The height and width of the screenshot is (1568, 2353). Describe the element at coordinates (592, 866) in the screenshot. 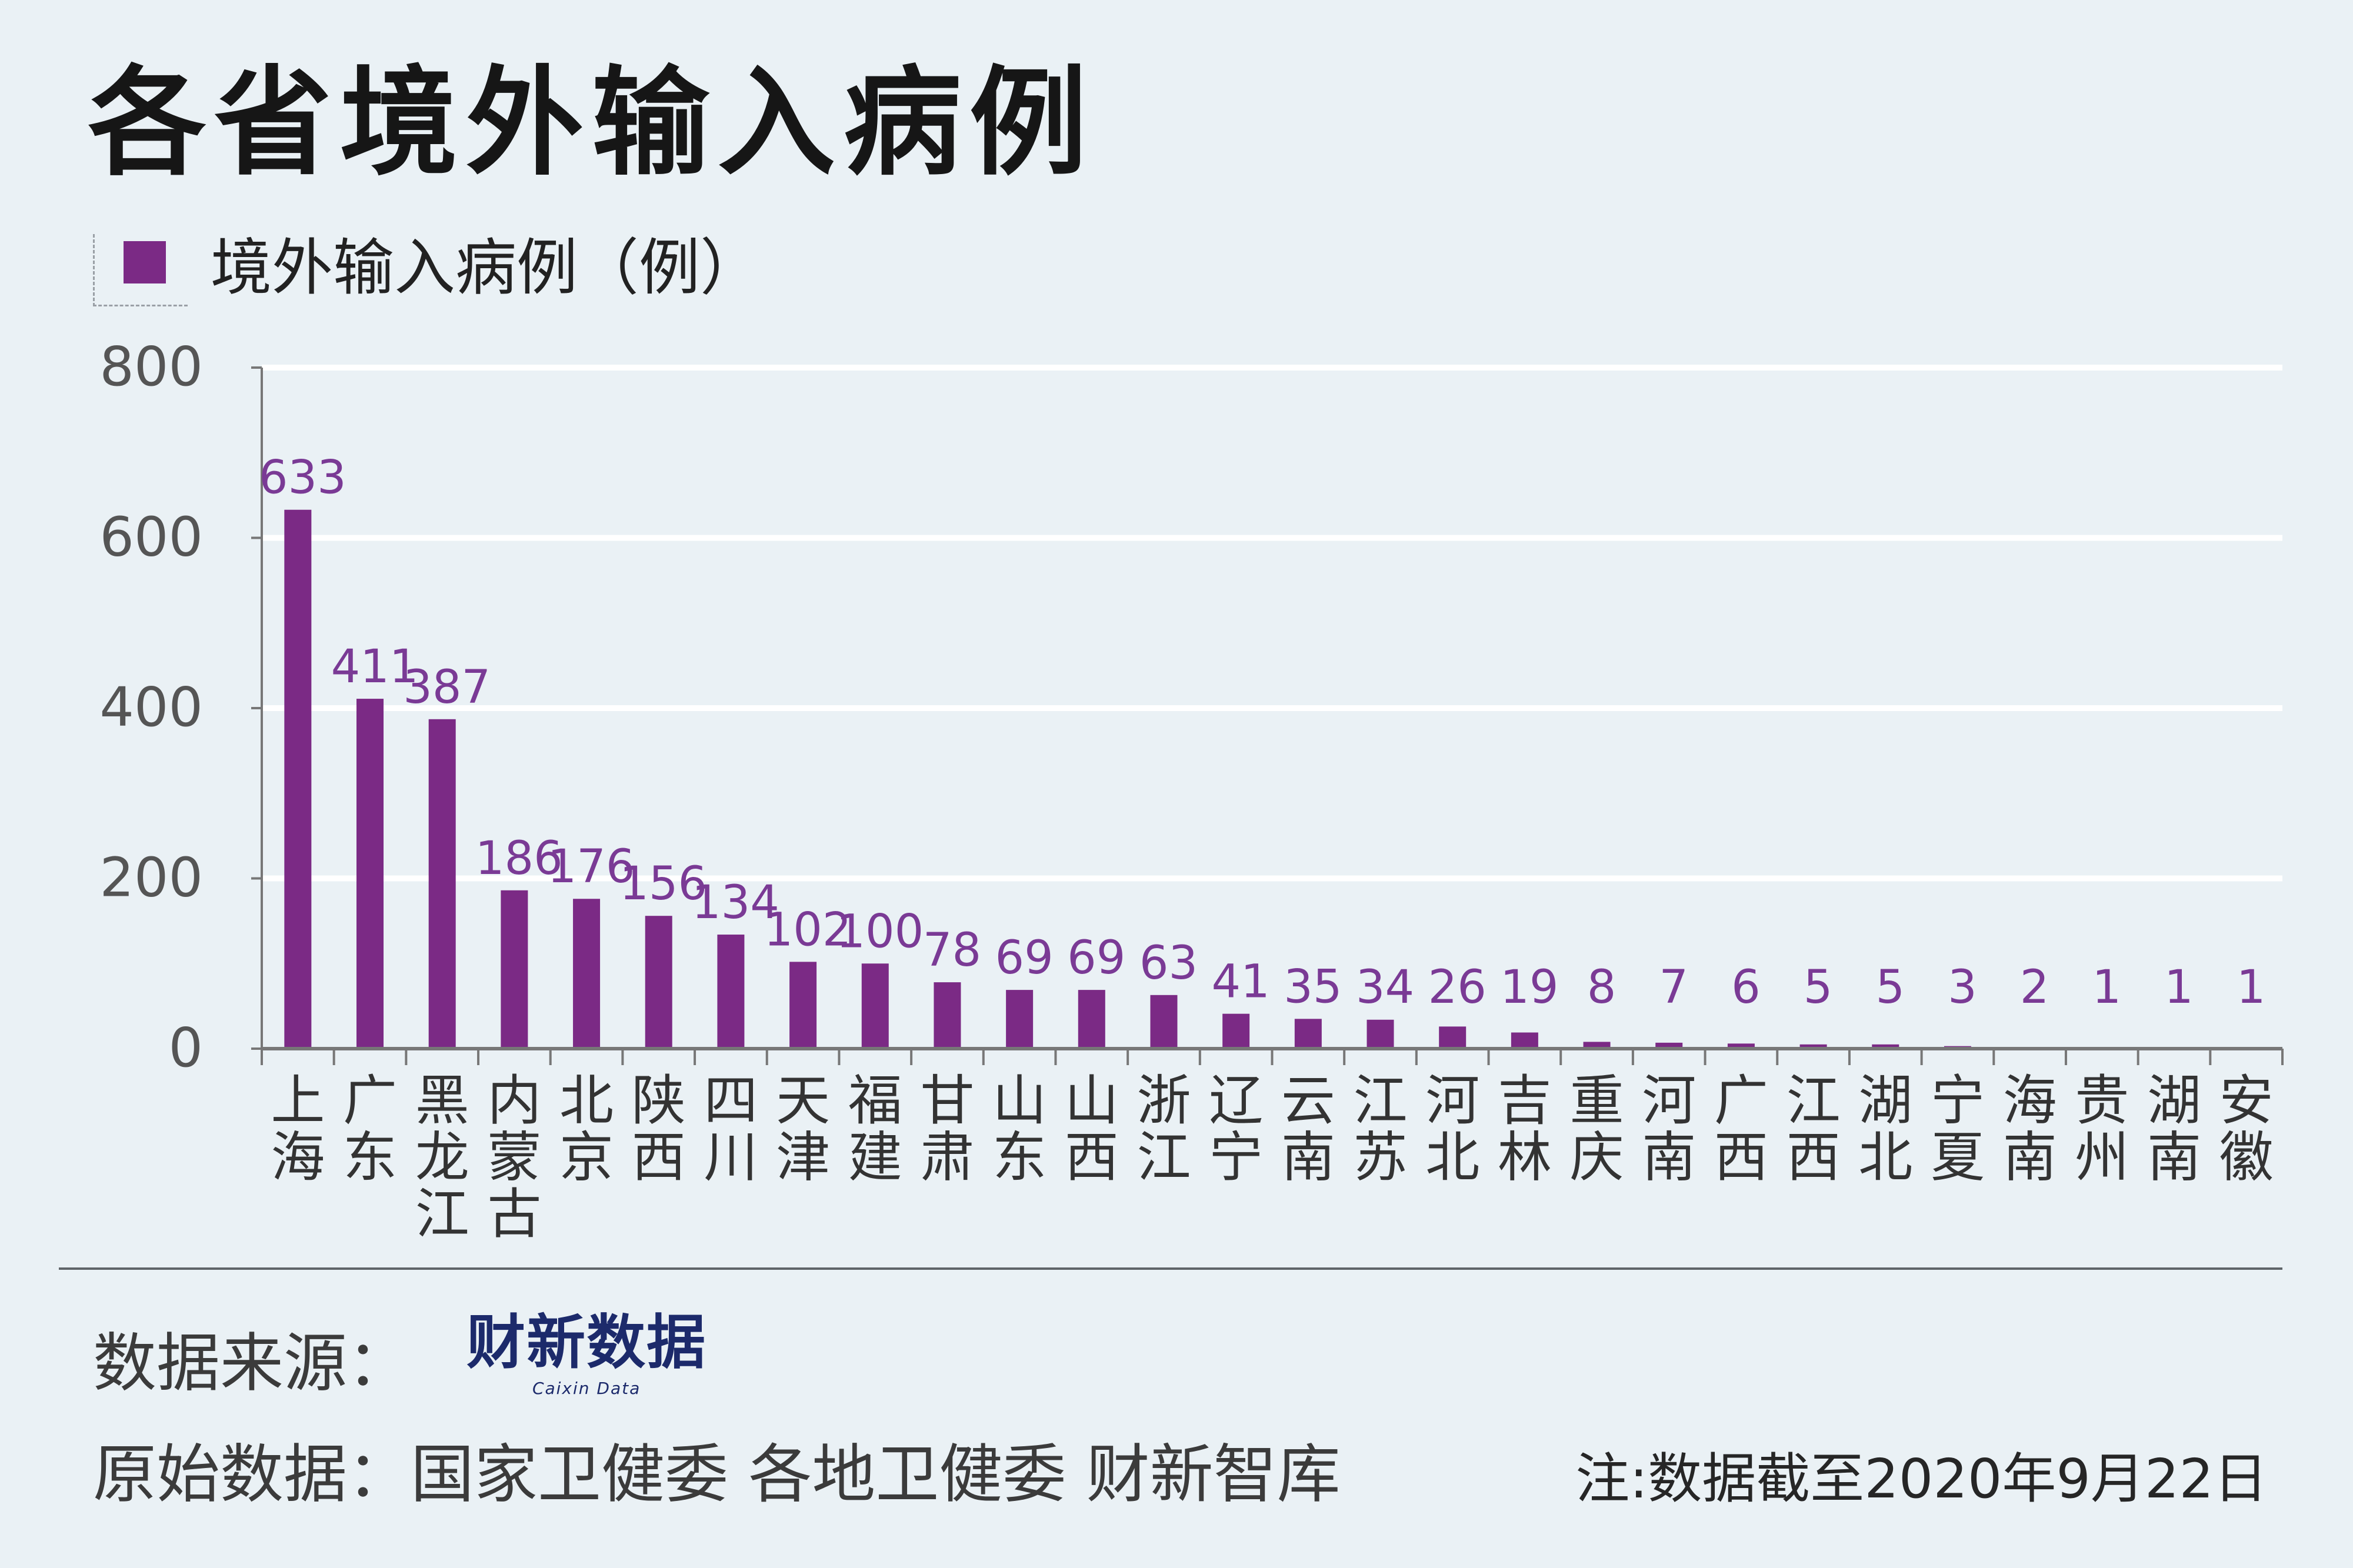

I see `bar-value-label: 176` at that location.